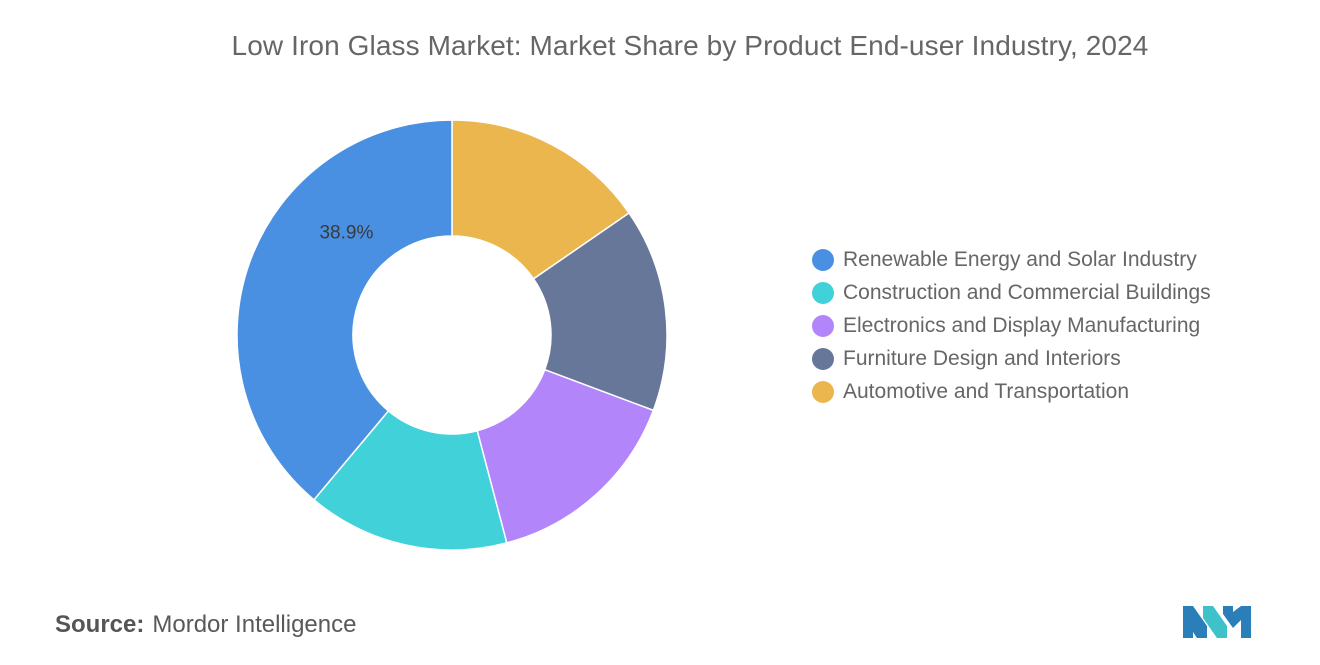  I want to click on mordor-intelligence-logo-icon, so click(1217, 622).